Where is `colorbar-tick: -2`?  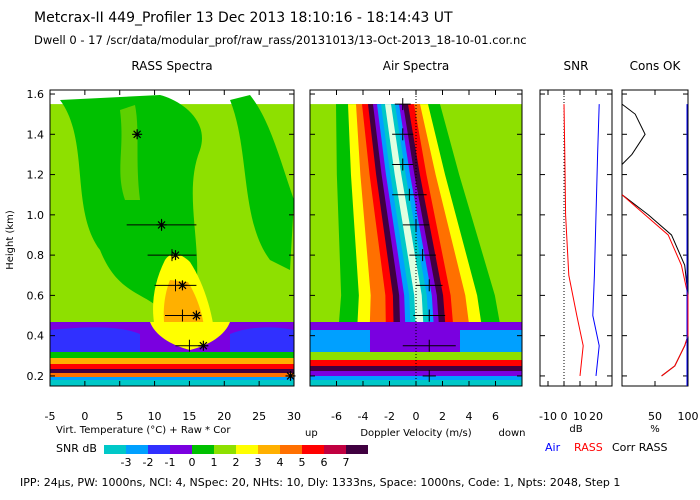
colorbar-tick: -2 is located at coordinates (148, 462).